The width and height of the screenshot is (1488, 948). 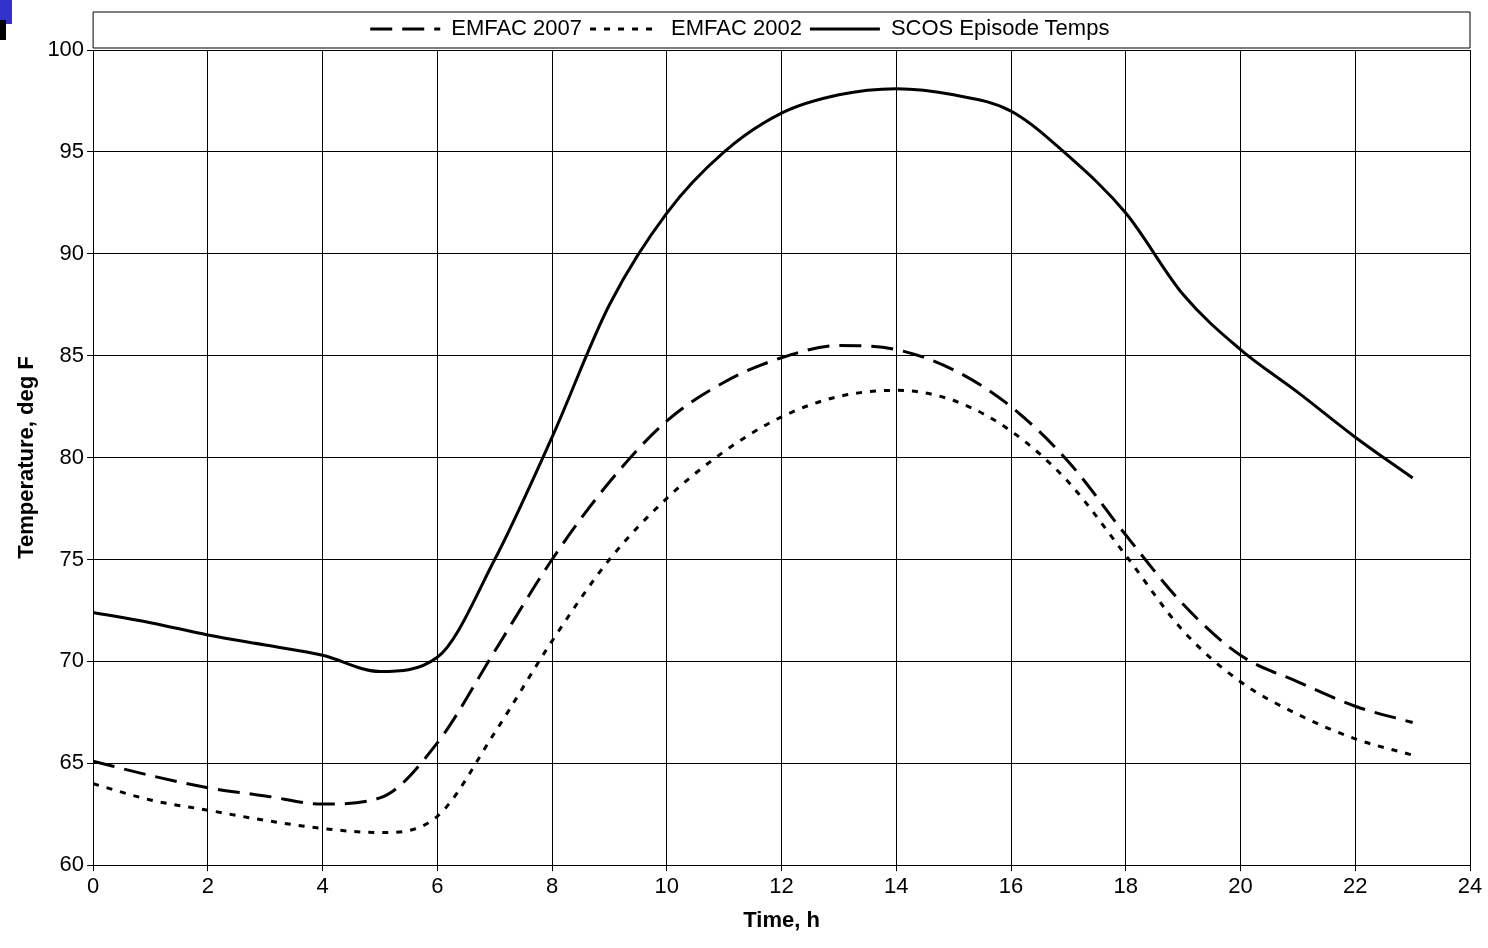 I want to click on x-tick-label: 0, so click(x=93, y=886).